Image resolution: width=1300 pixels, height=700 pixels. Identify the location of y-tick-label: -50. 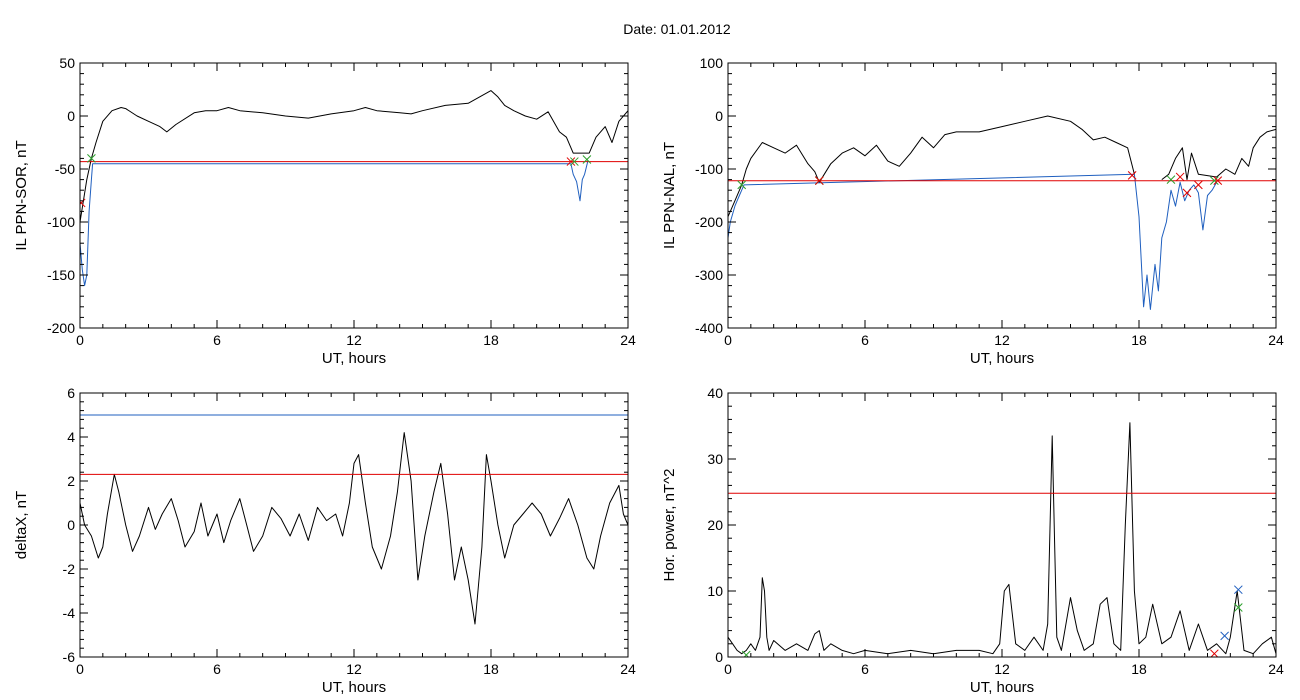
(65, 169).